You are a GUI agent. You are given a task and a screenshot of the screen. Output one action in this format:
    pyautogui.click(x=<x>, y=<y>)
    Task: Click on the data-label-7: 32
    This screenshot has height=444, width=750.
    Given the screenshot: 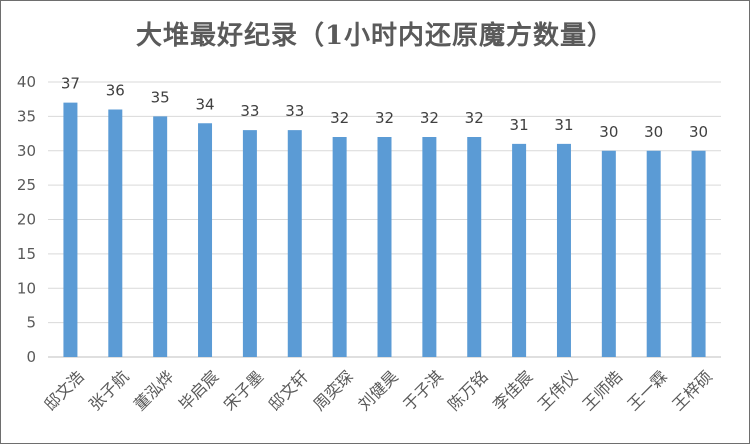 What is the action you would take?
    pyautogui.click(x=384, y=118)
    